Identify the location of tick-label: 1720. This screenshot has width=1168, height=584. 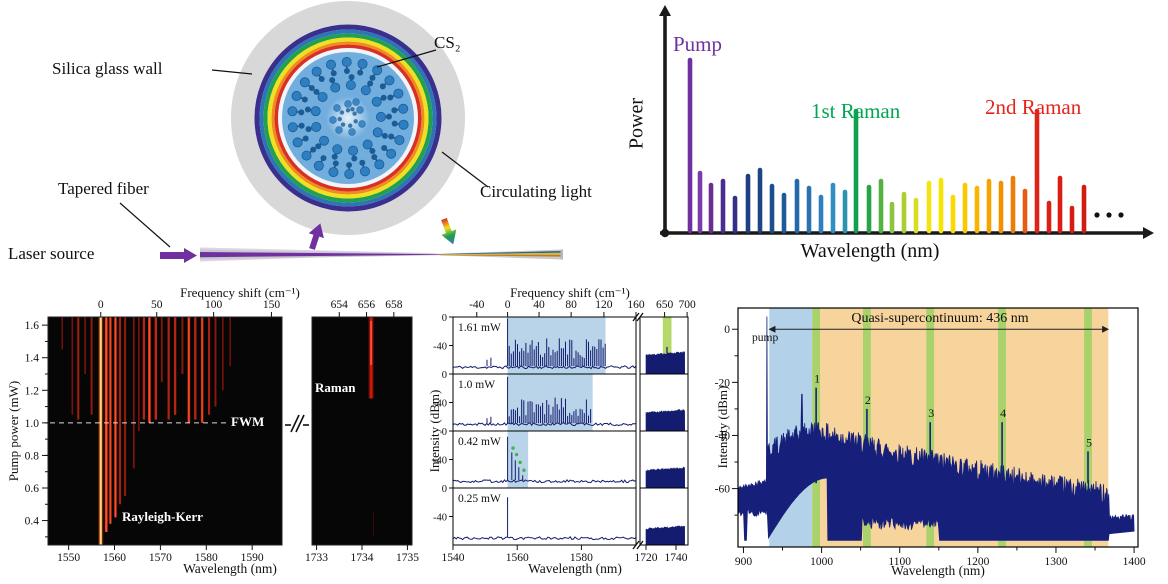
(646, 558).